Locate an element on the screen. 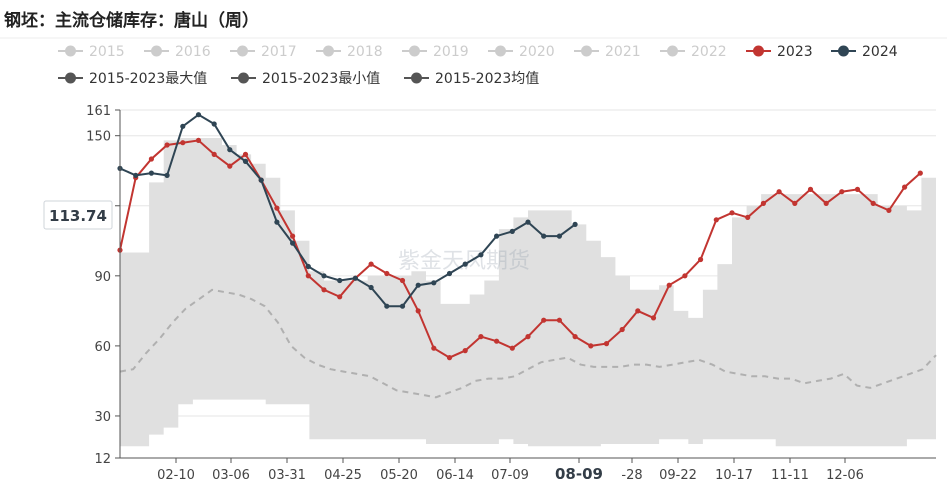 This screenshot has height=490, width=947. legend-label-year-6: 2021 is located at coordinates (623, 52).